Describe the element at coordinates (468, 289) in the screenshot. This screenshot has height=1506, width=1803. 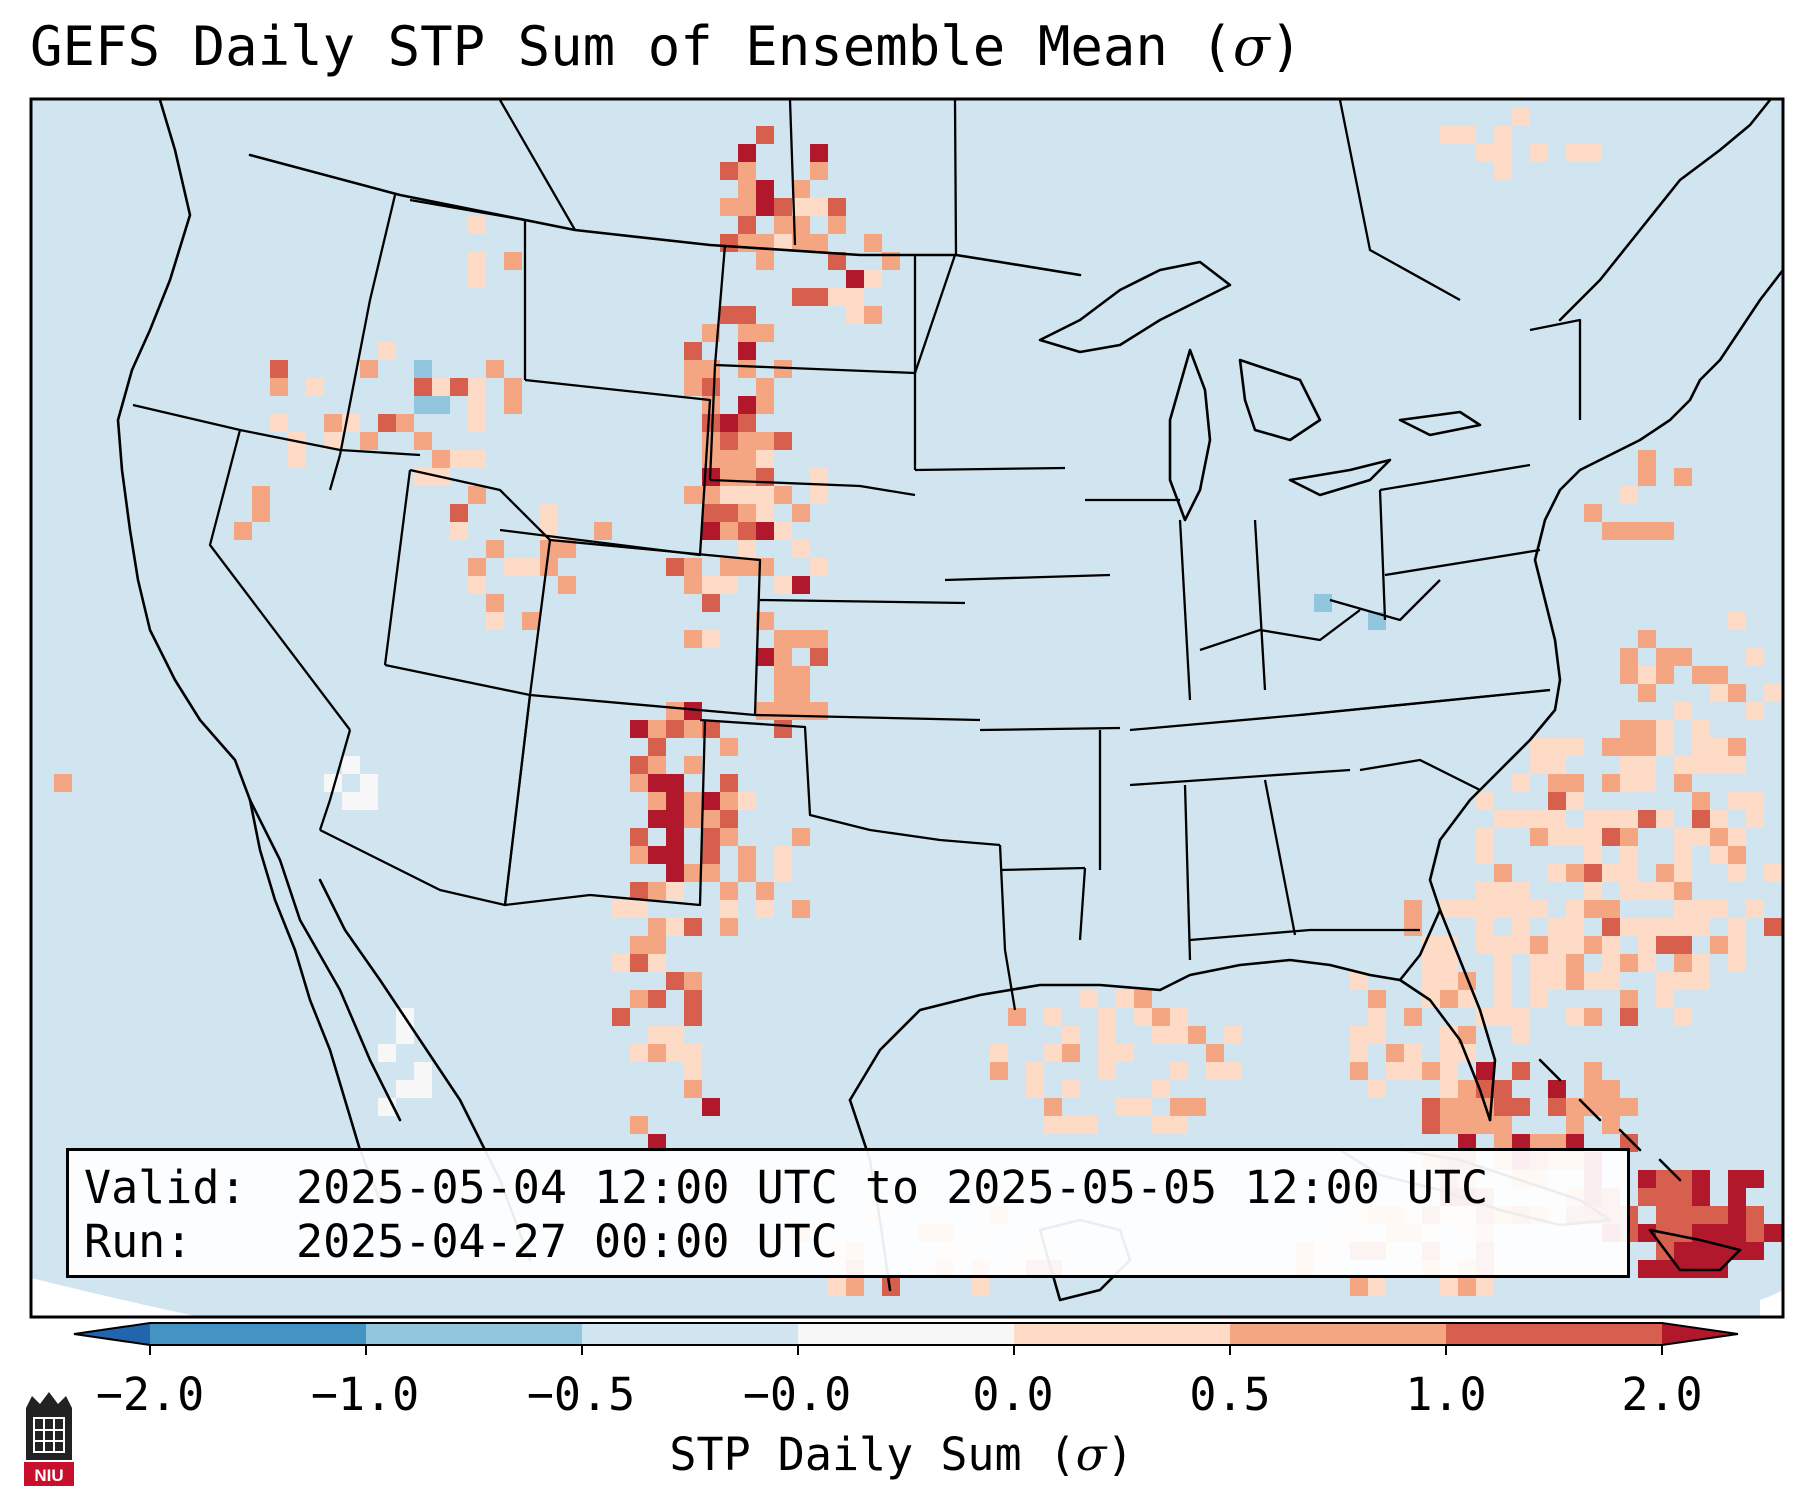
I see `state-mt-wy` at that location.